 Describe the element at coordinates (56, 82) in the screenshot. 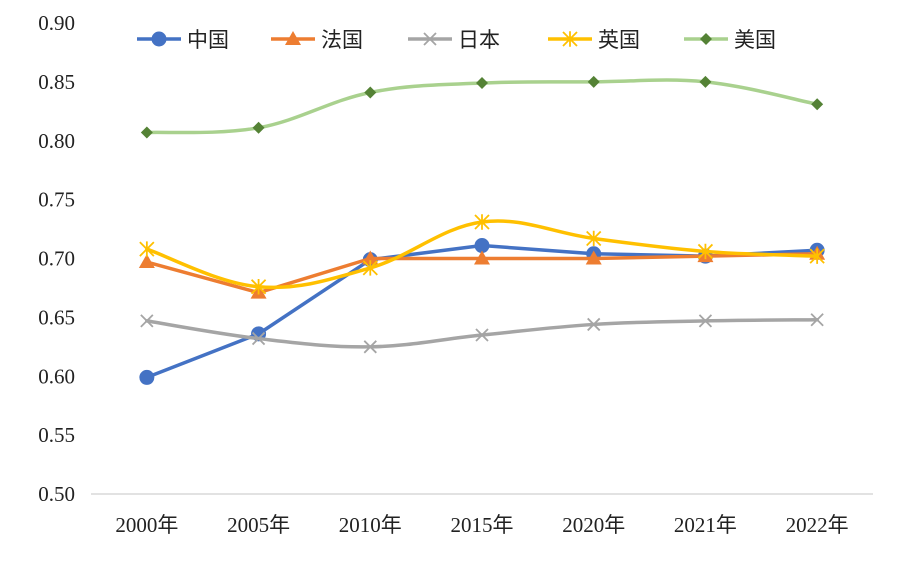

I see `y-tick-label: 0.85` at that location.